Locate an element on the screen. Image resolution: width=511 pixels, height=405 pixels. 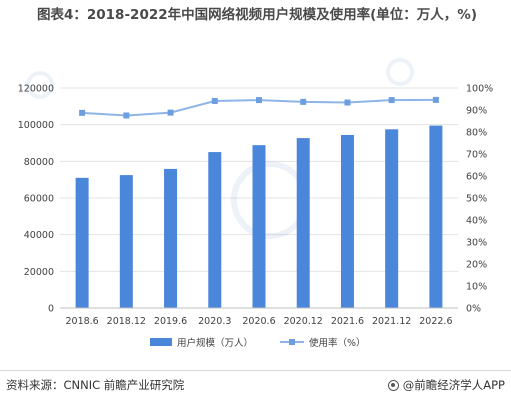
y-right-tick-label: 90% is located at coordinates (476, 111).